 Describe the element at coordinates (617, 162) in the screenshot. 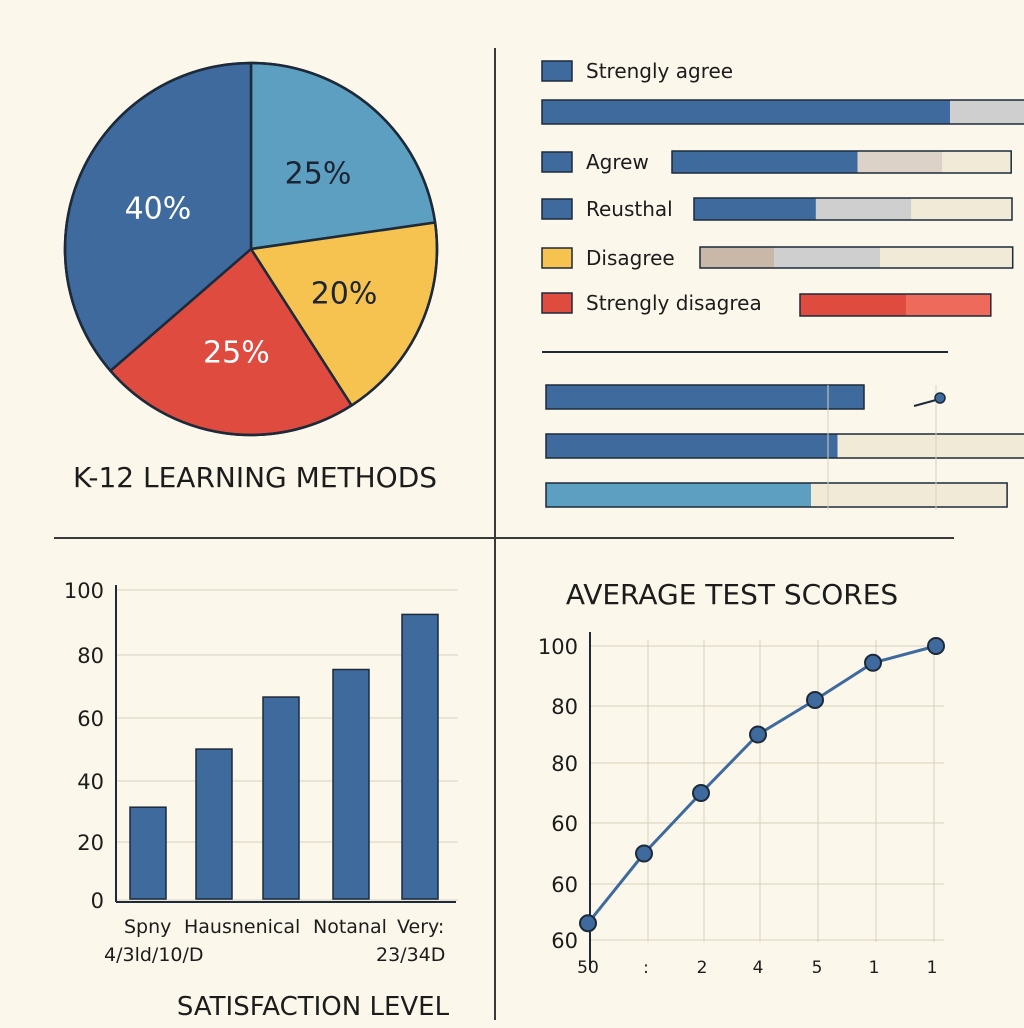

I see `legend-label: Agrew` at that location.